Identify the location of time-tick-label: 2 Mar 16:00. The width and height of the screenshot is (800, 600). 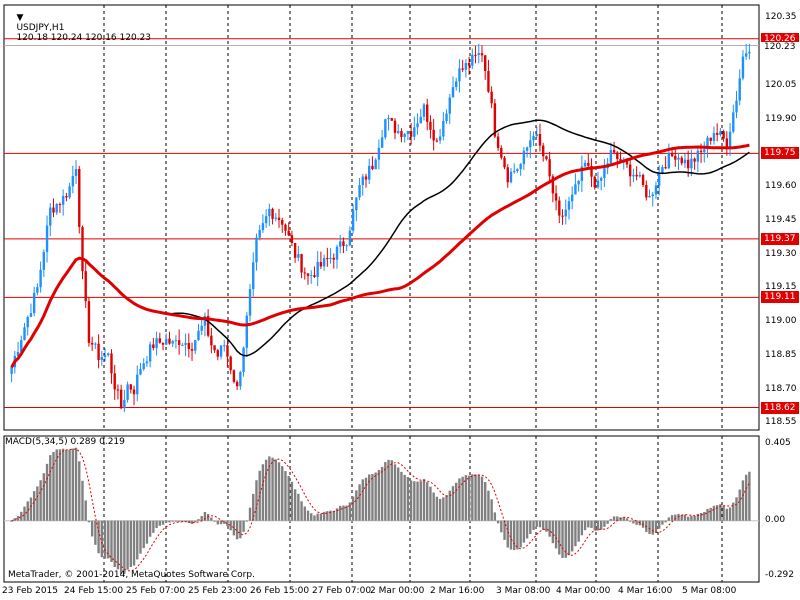
(457, 591).